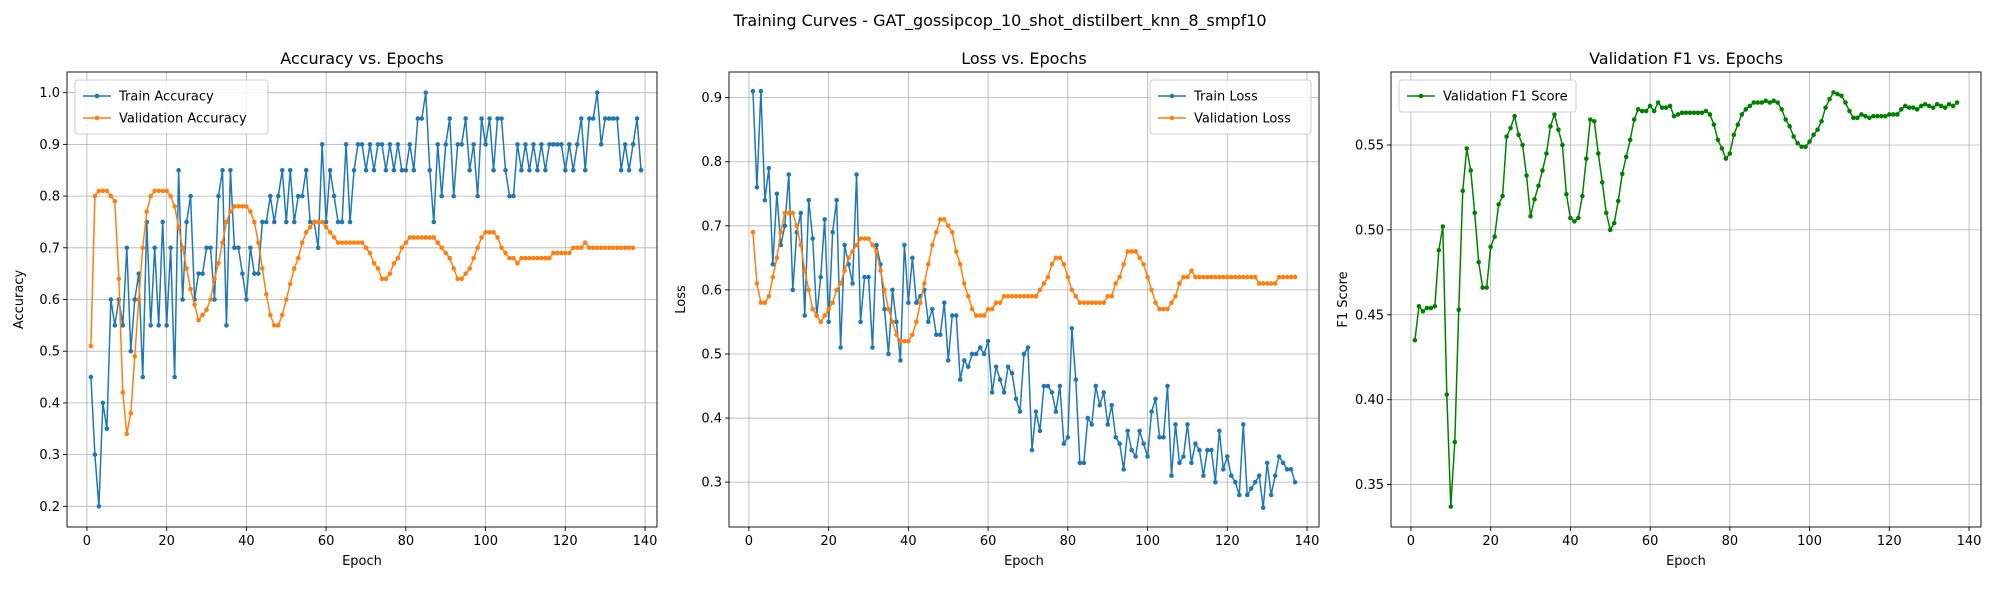 The image size is (2000, 600). I want to click on legend: Train Accuracy Validation Accuracy, so click(171, 107).